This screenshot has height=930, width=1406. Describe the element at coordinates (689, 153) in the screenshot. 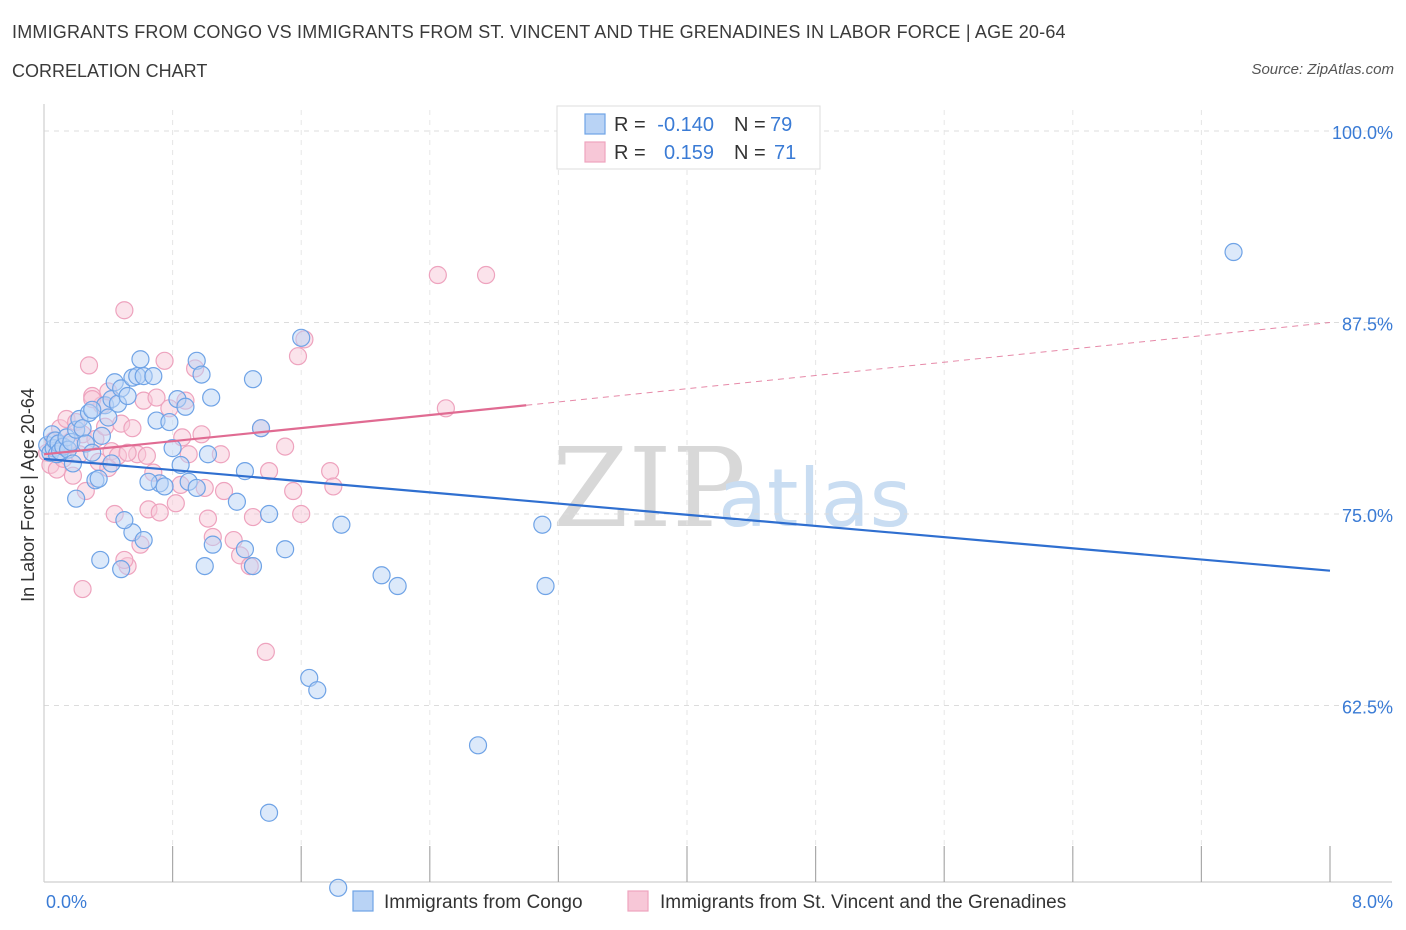

I see `legend-r-value-stvincent: 0.159` at that location.